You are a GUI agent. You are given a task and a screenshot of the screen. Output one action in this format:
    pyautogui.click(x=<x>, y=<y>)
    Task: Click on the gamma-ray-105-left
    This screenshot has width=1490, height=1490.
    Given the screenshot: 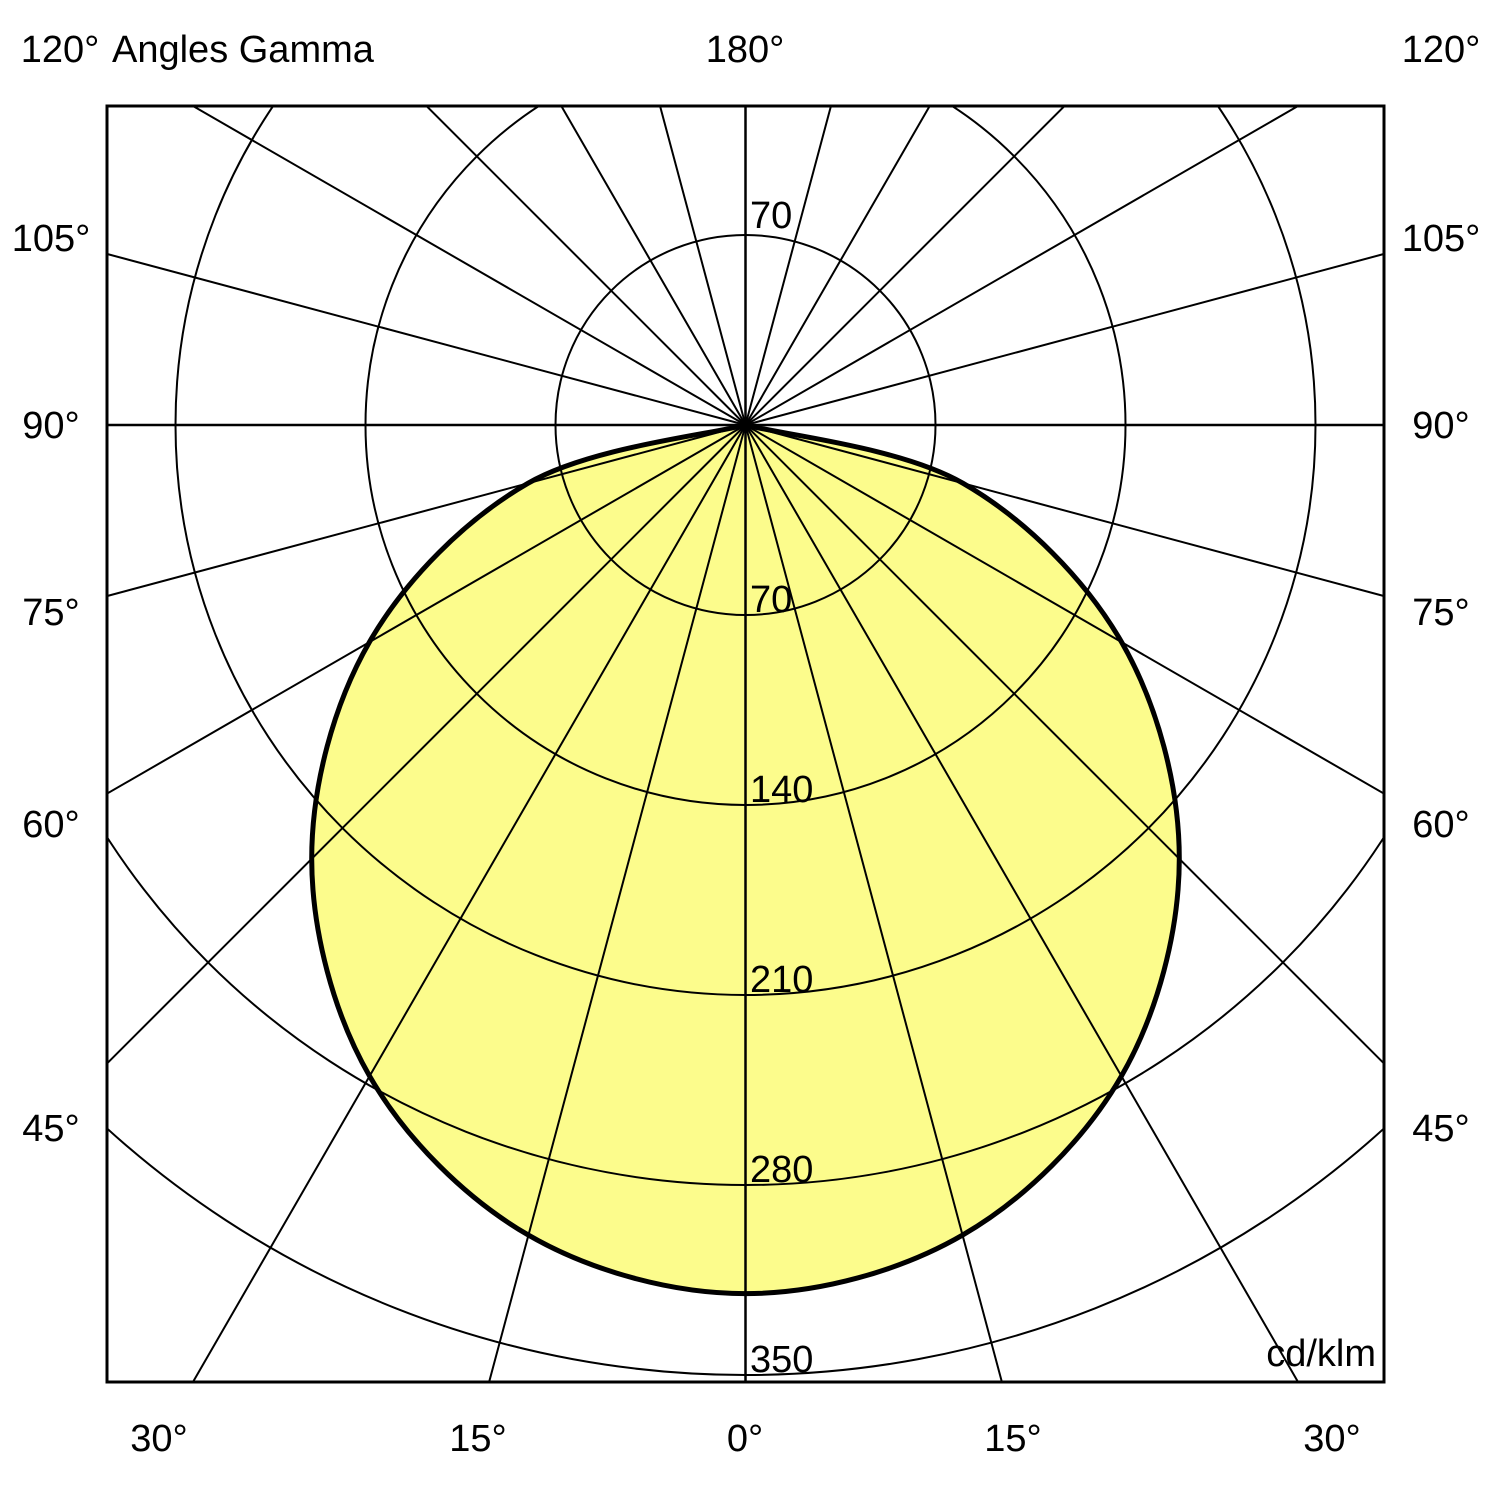 What is the action you would take?
    pyautogui.click(x=426, y=339)
    